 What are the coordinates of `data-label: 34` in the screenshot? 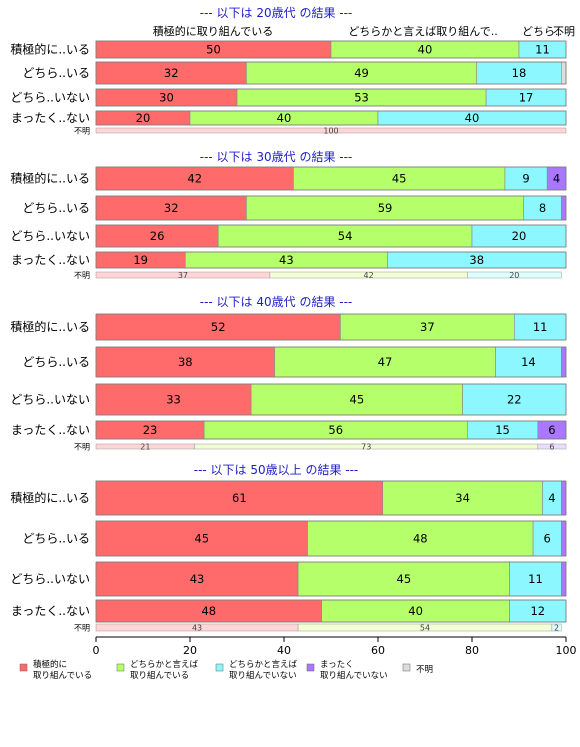 It's located at (462, 498).